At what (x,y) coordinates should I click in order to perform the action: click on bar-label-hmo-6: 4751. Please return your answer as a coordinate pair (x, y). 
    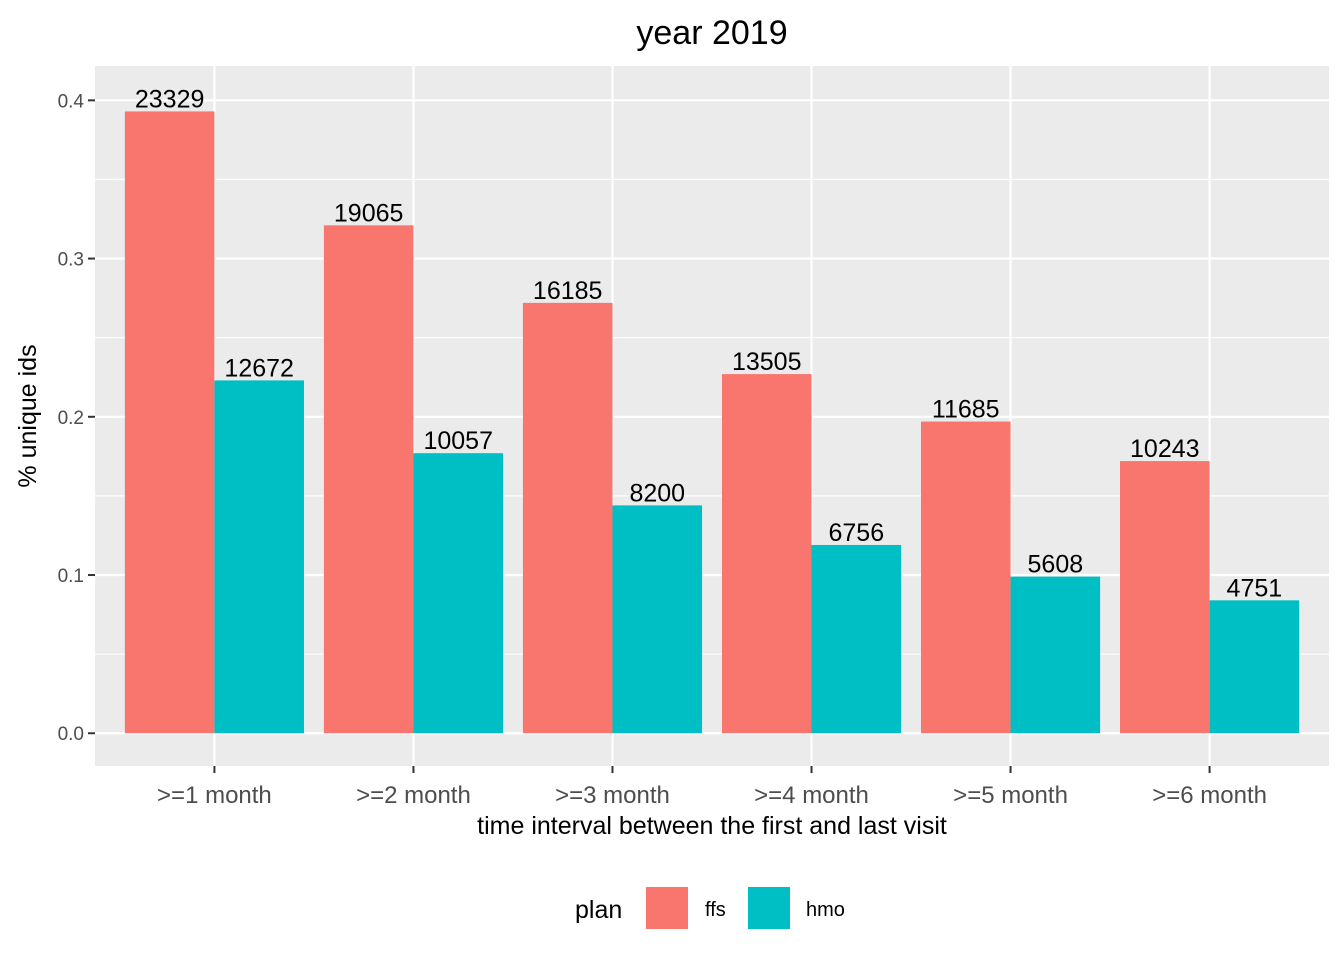
    Looking at the image, I should click on (1255, 588).